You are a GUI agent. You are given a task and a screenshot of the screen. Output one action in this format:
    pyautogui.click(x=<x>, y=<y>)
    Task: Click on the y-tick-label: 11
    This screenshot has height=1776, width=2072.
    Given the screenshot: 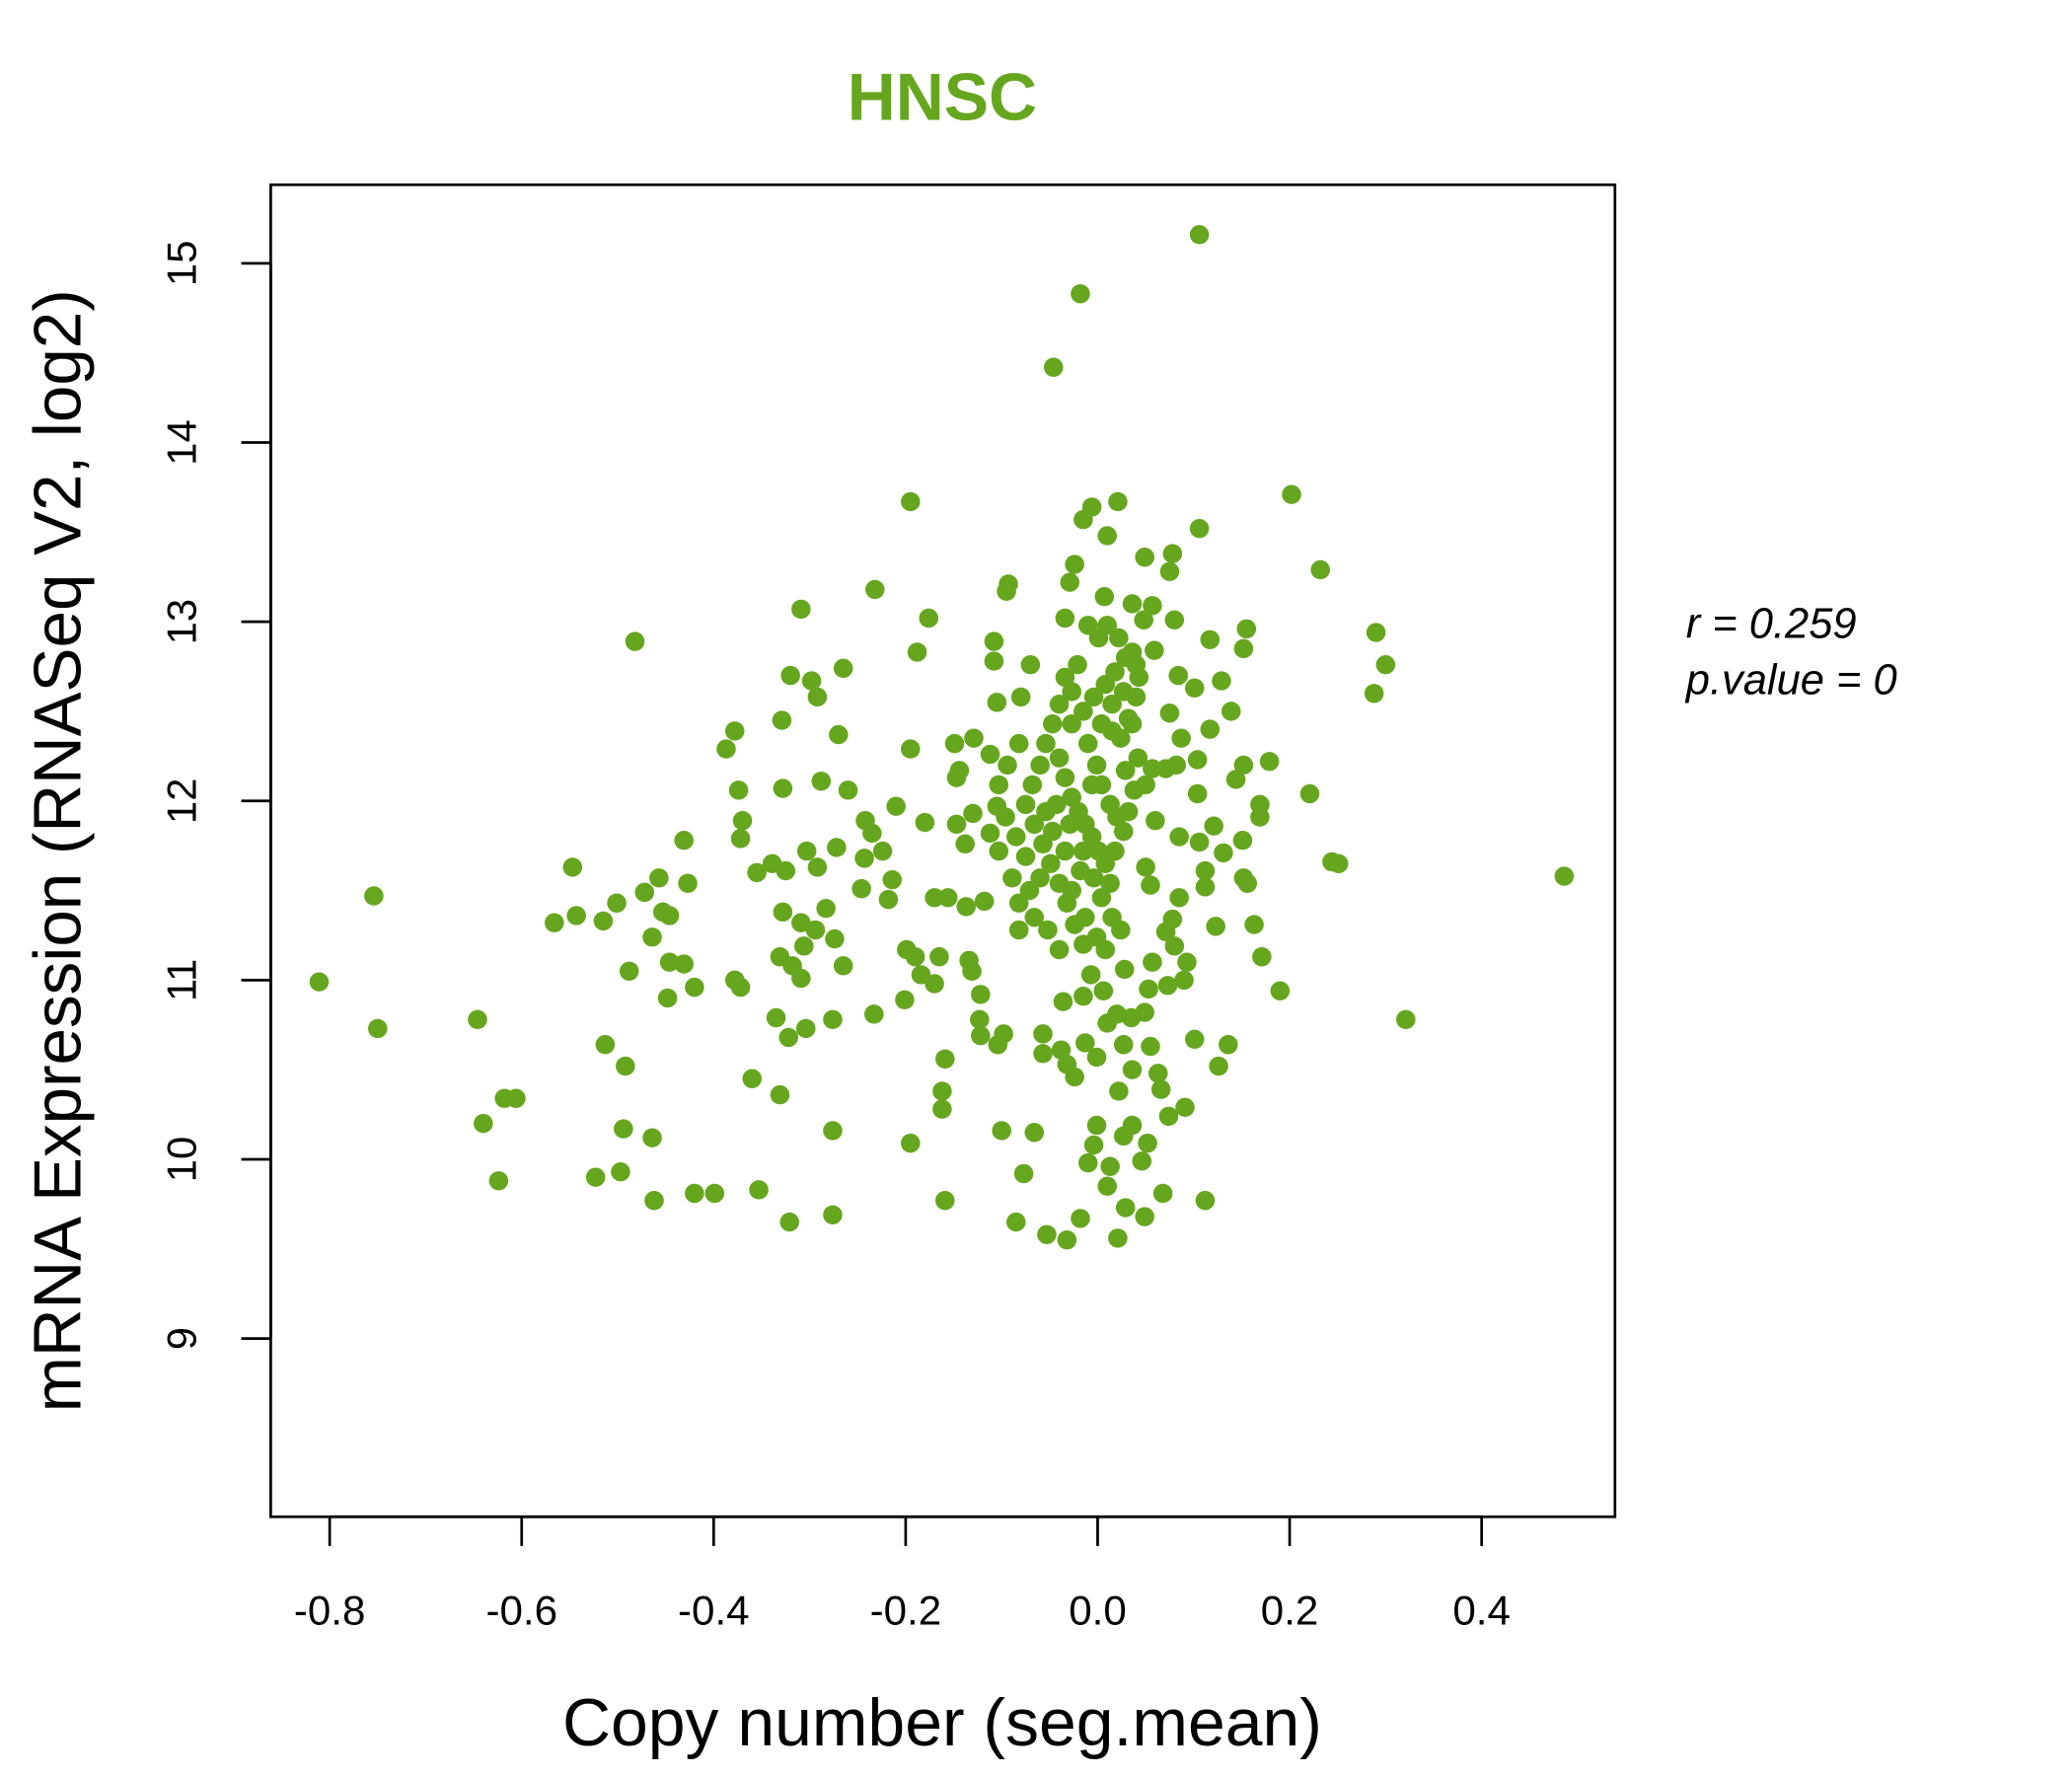 What is the action you would take?
    pyautogui.click(x=181, y=980)
    